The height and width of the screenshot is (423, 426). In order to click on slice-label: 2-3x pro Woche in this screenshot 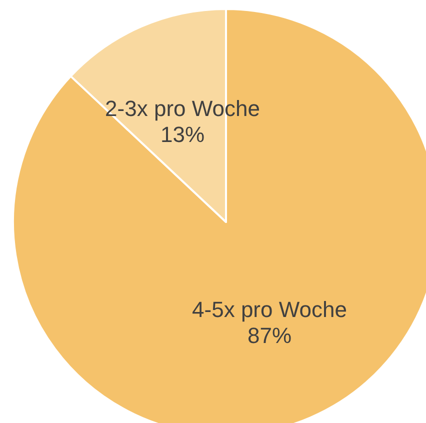, I will do `click(182, 109)`.